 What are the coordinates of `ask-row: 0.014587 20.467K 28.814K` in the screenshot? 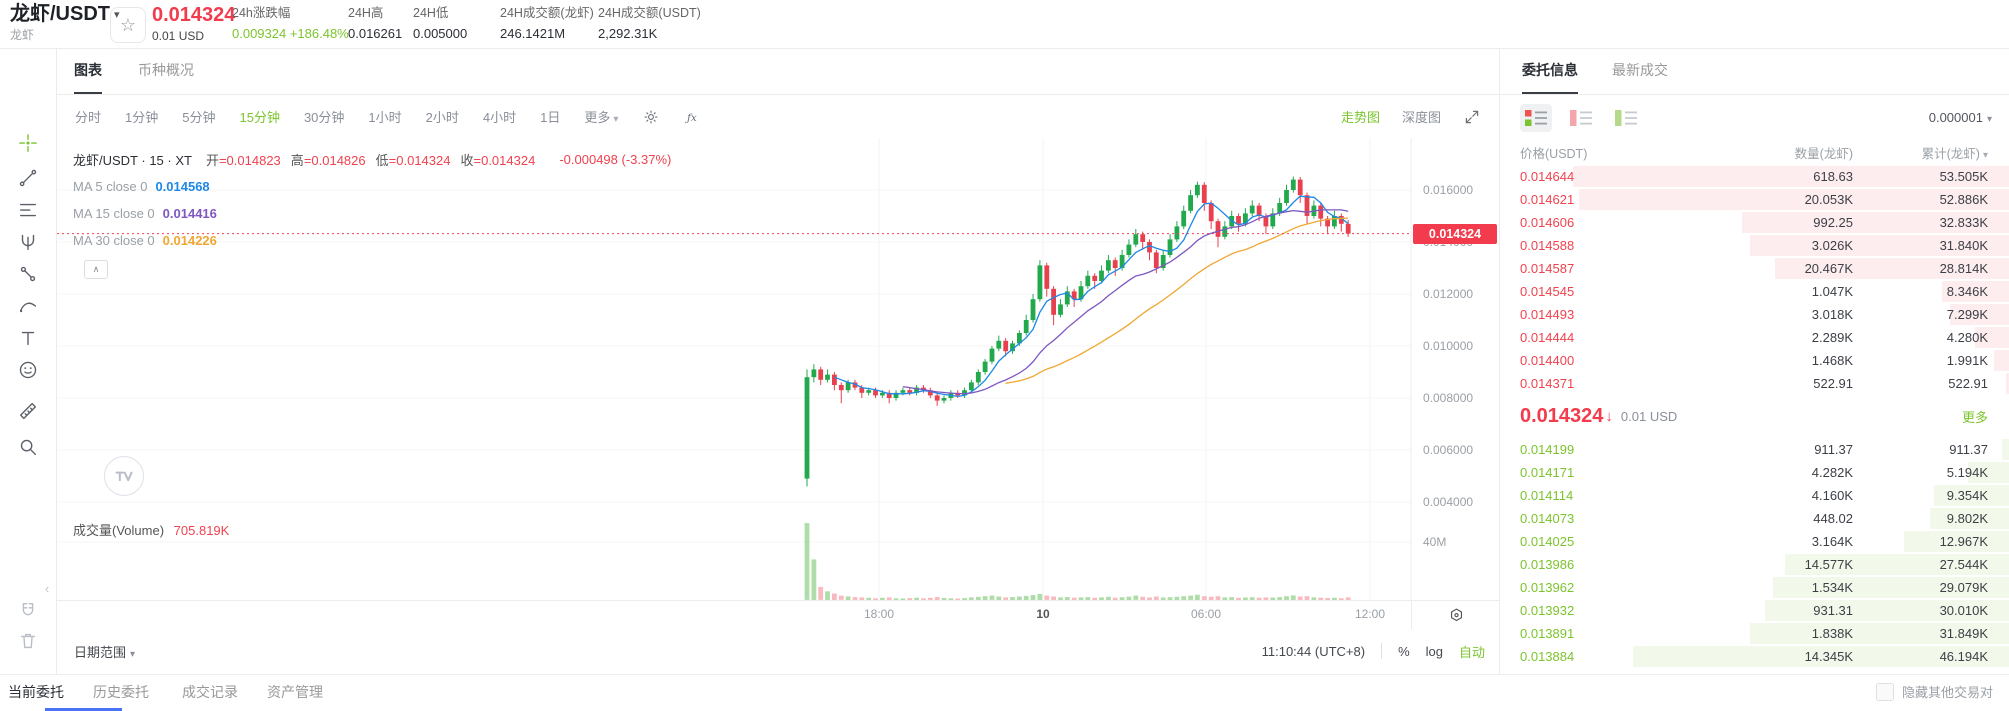 It's located at (1754, 268).